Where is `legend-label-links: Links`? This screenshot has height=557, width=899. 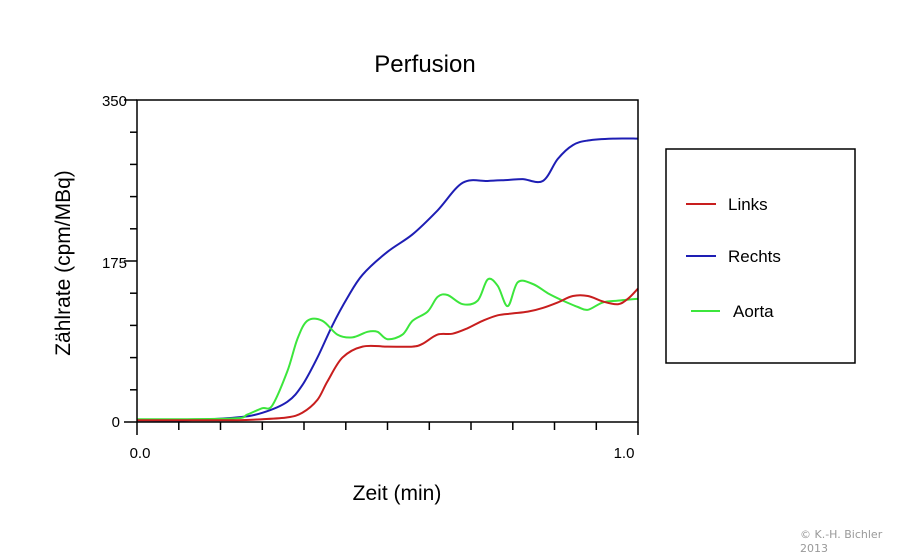 legend-label-links: Links is located at coordinates (748, 204).